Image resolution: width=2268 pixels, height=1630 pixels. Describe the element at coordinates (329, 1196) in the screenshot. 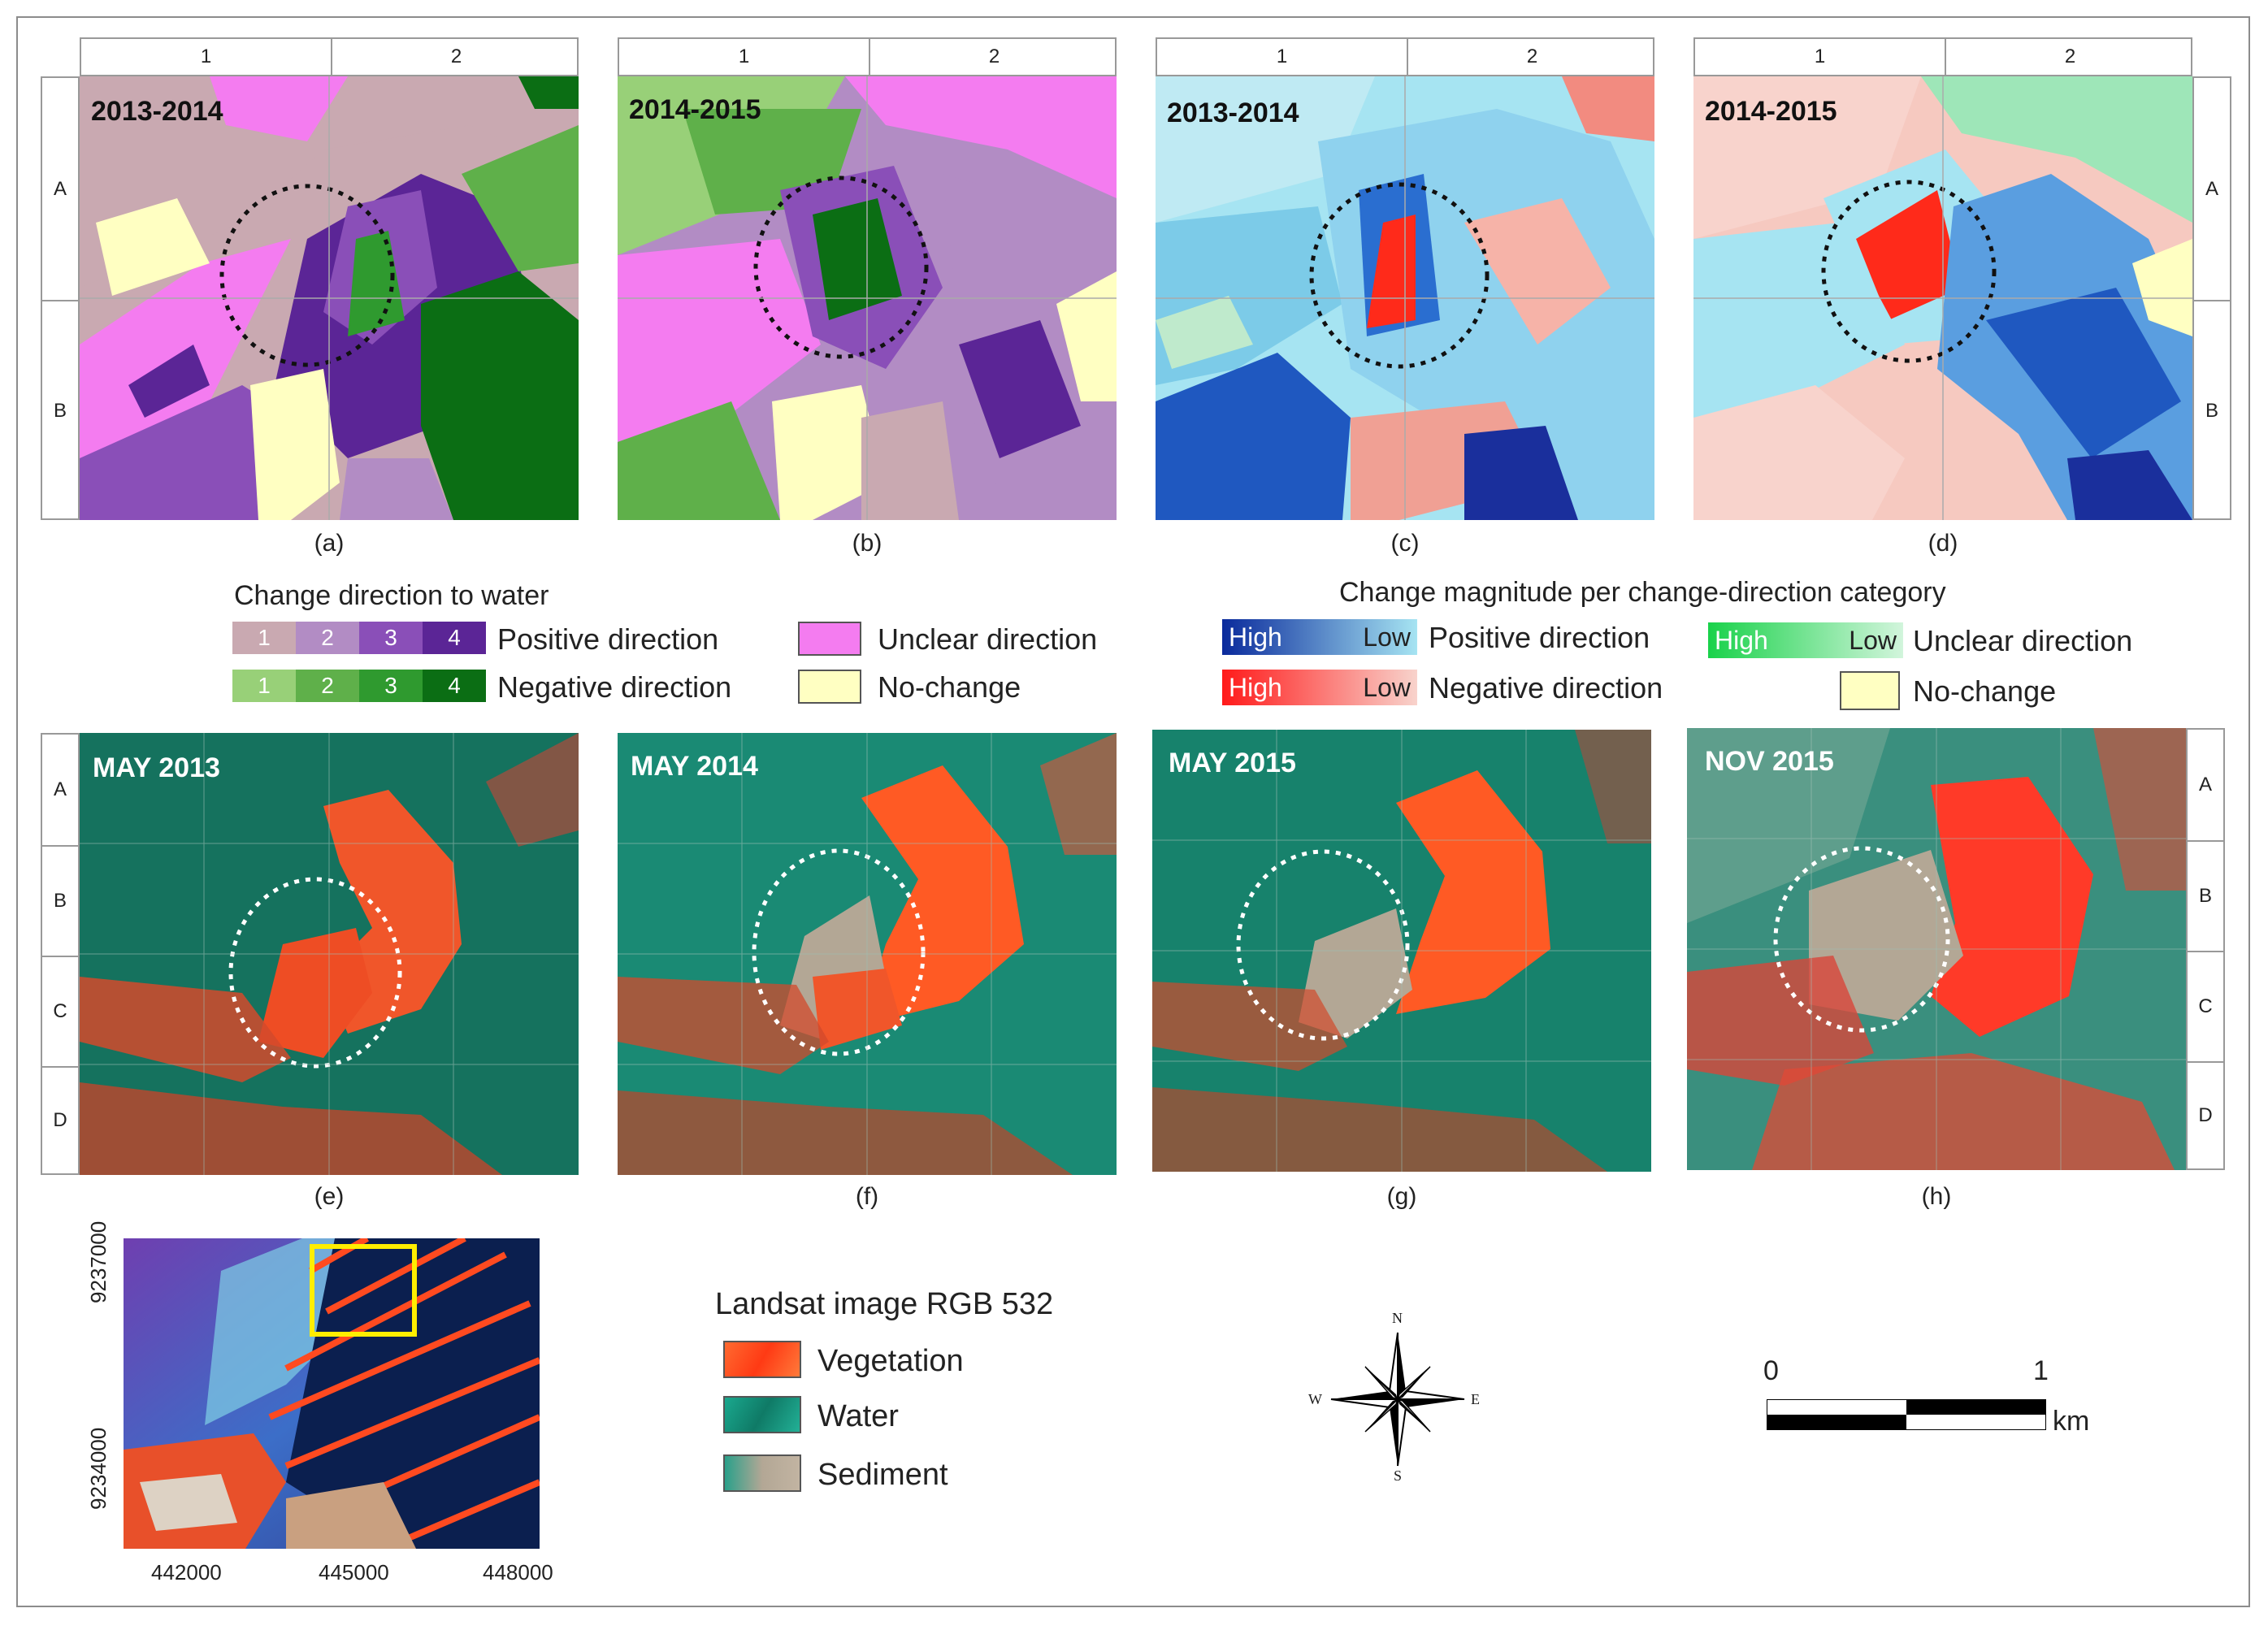

I see `panel-label: (e)` at that location.